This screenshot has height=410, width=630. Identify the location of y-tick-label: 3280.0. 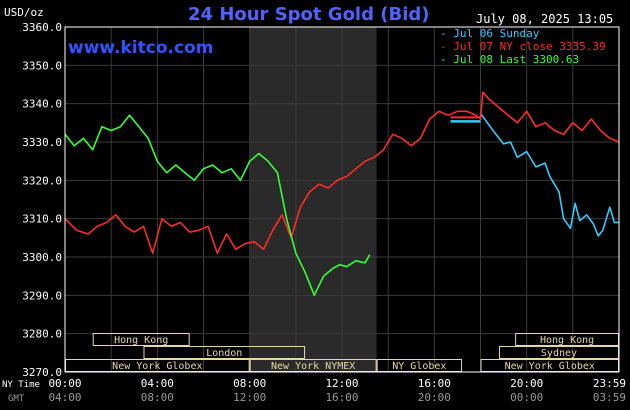
(42, 334).